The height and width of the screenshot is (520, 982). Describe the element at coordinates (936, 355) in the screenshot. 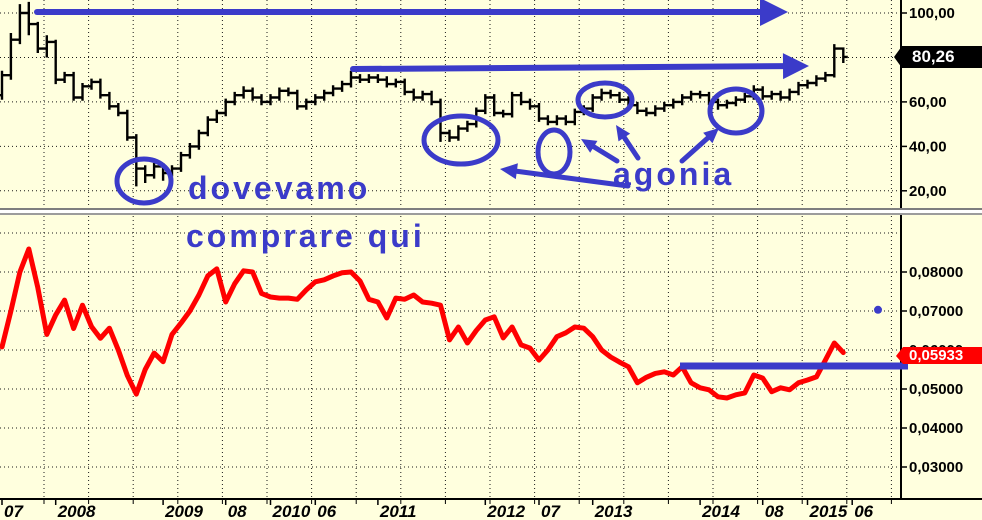

I see `indicator-value: 0,05933` at that location.